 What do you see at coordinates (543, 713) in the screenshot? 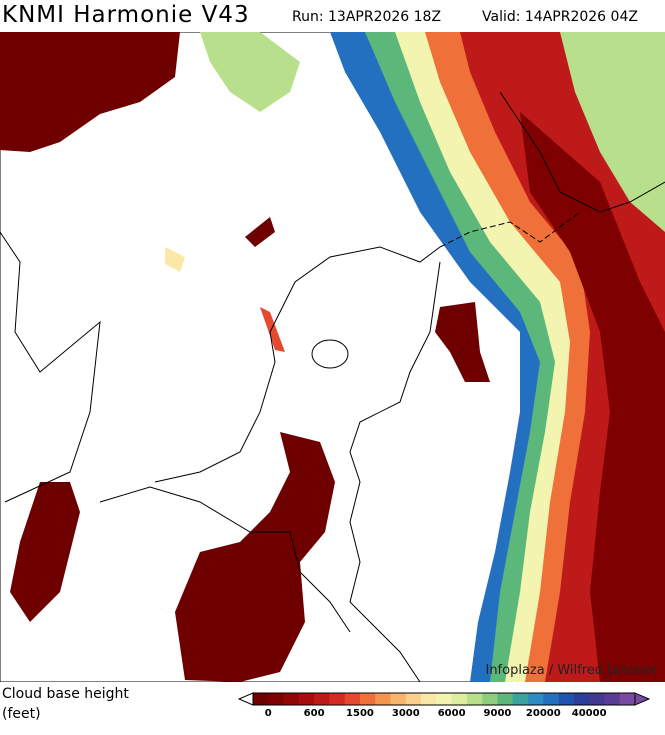
I see `colorbar-tick-label: 20000` at bounding box center [543, 713].